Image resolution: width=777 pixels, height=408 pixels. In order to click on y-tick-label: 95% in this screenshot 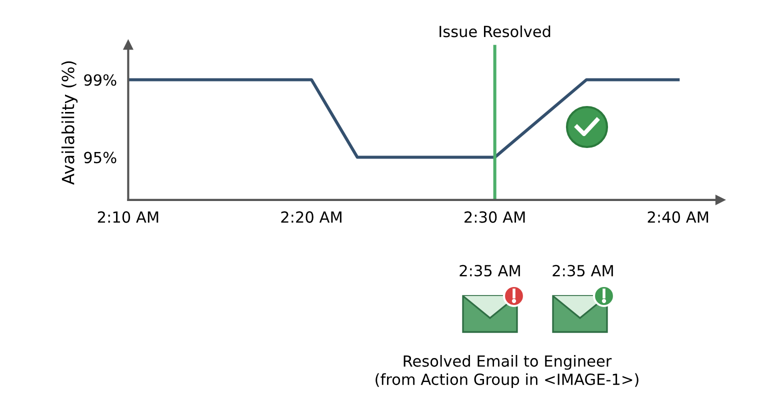, I will do `click(100, 158)`.